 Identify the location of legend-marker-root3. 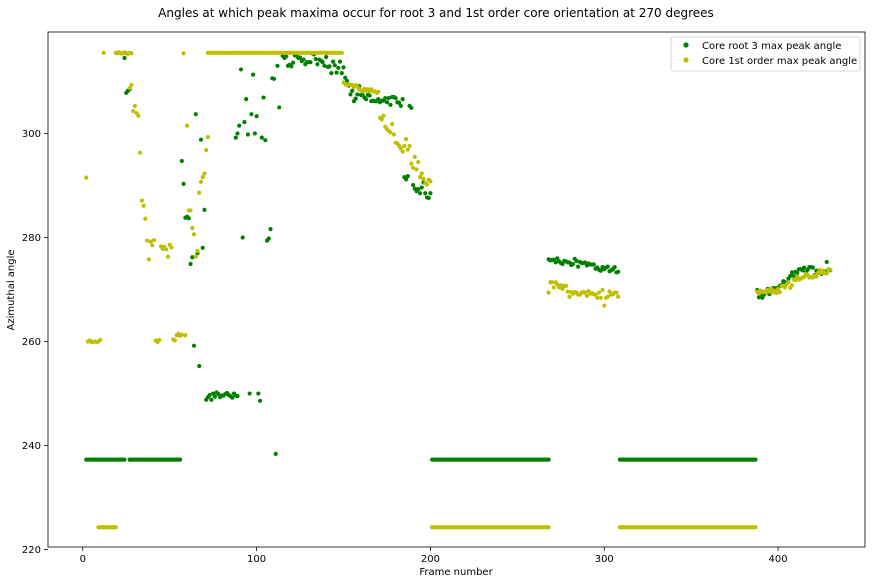
(686, 45).